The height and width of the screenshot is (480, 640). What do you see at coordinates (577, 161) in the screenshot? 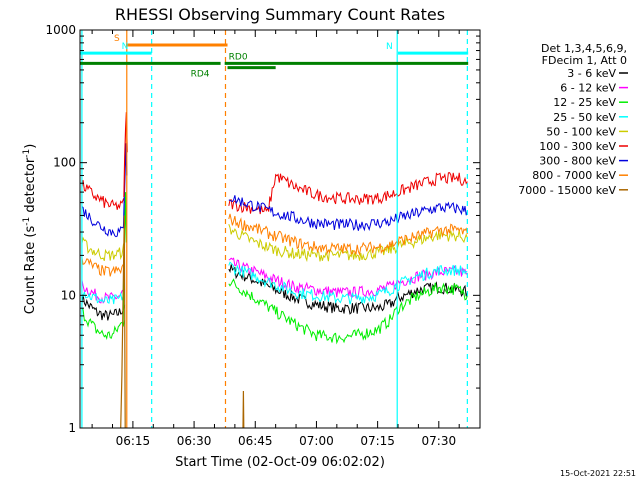
I see `legend-label-6: 300 - 800 keV` at bounding box center [577, 161].